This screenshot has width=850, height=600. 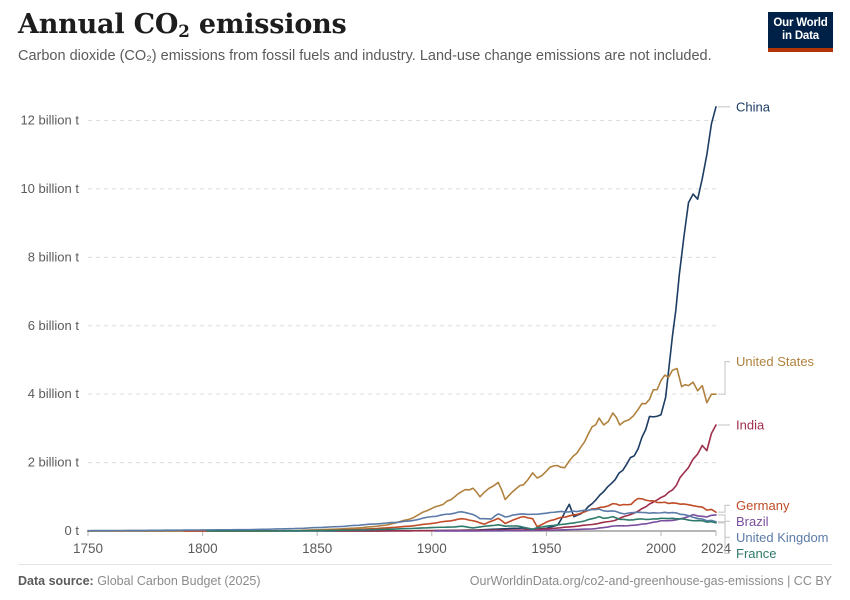 What do you see at coordinates (800, 36) in the screenshot?
I see `logo-line-2: in Data` at bounding box center [800, 36].